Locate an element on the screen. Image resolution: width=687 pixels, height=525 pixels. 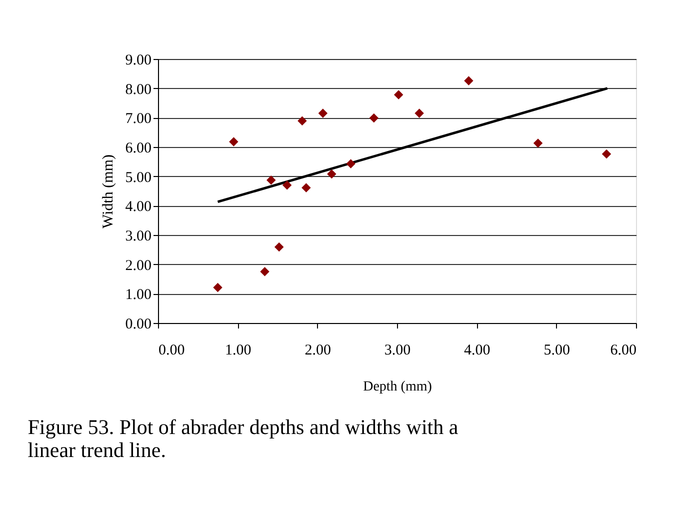
y-tick-label: 5.00 is located at coordinates (138, 178).